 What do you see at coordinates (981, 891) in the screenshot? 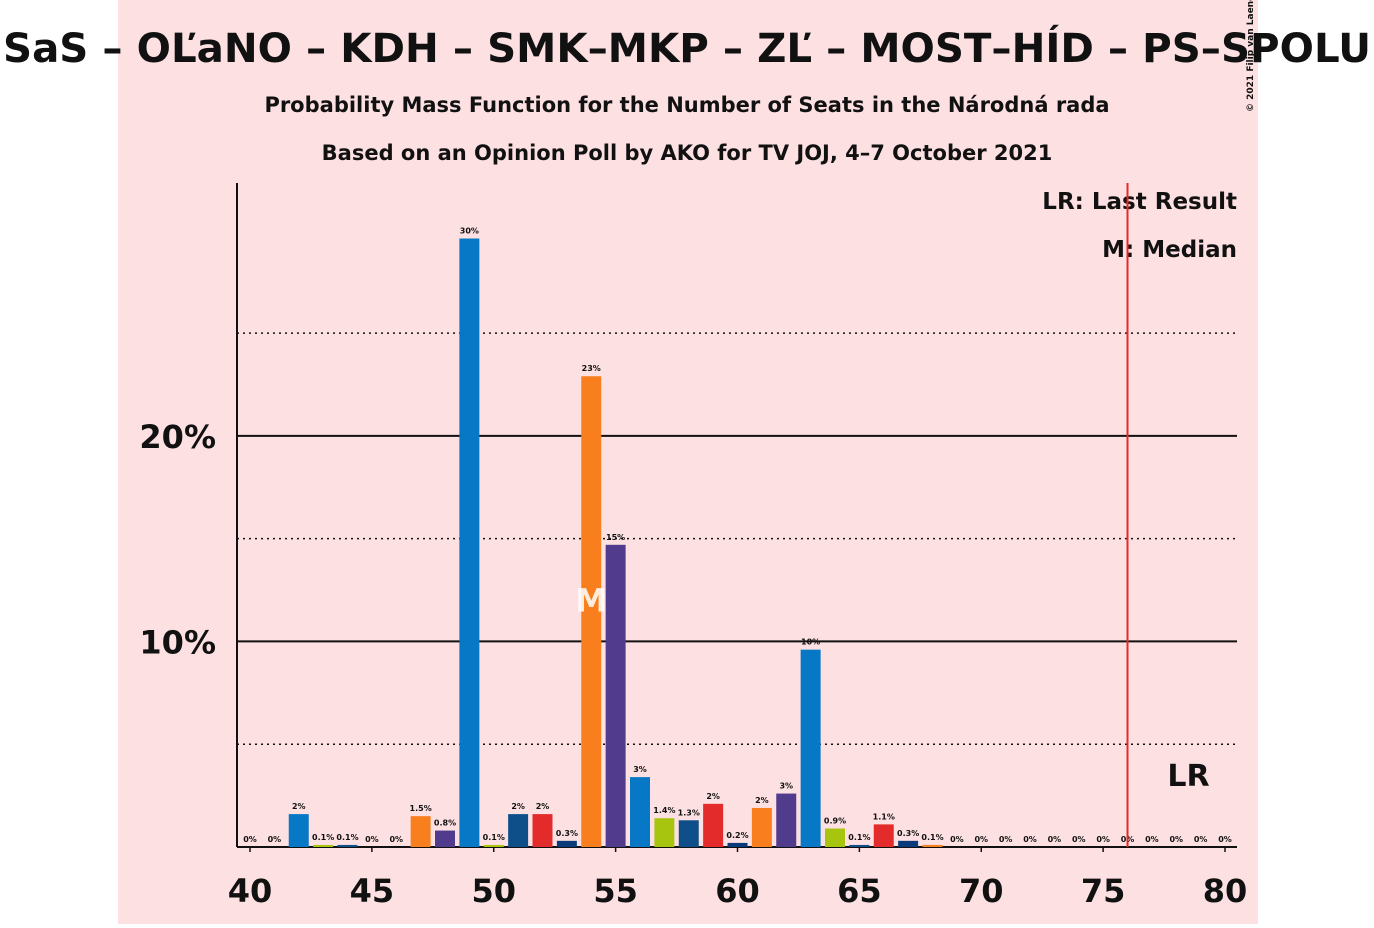
I see `x-tick-label: 70` at bounding box center [981, 891].